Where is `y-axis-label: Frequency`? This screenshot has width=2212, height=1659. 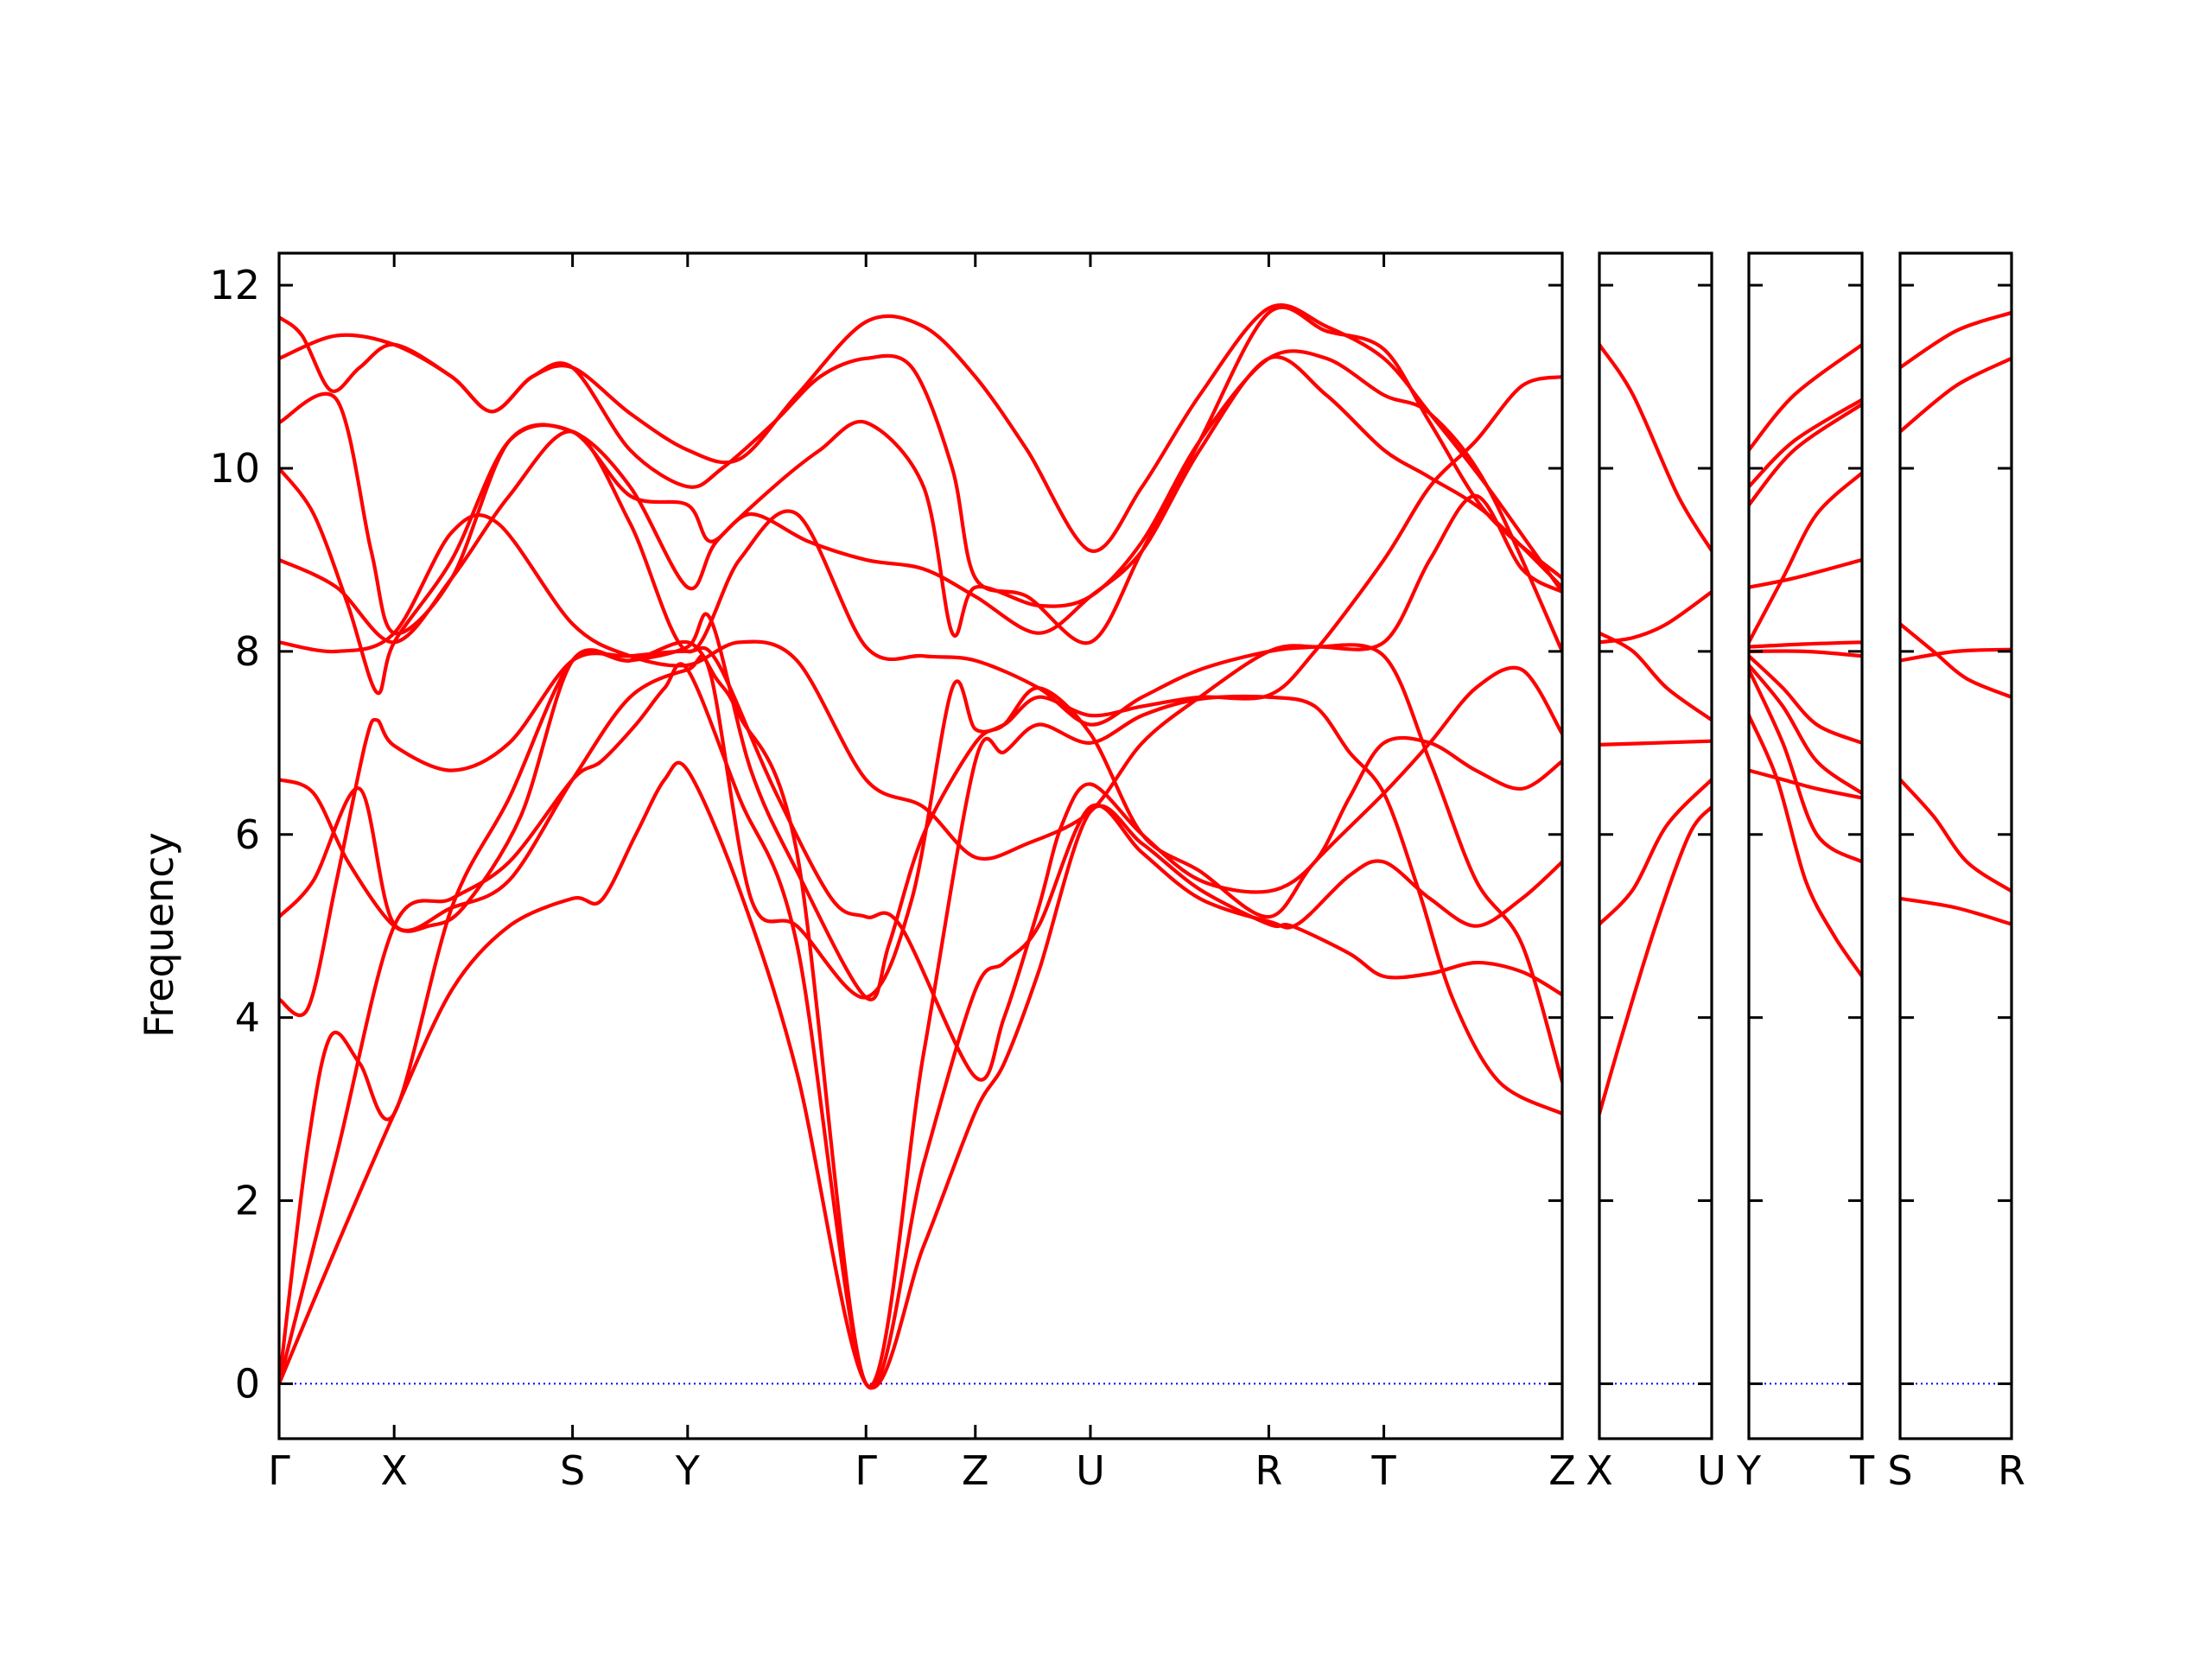 y-axis-label: Frequency is located at coordinates (159, 935).